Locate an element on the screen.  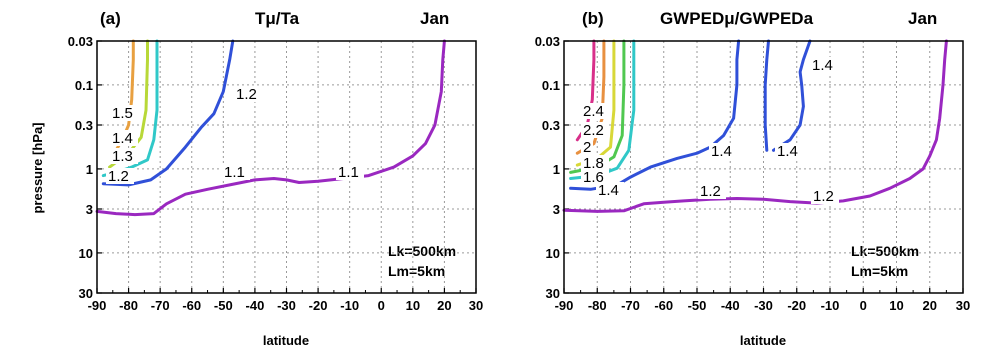
contour-label: 1.3 is located at coordinates (122, 156).